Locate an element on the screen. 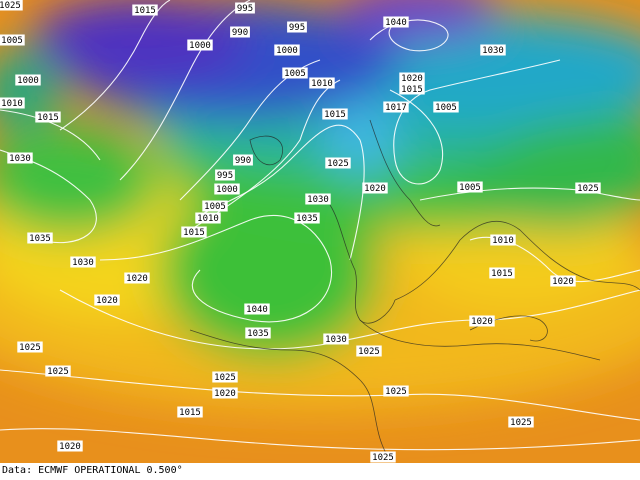 The width and height of the screenshot is (640, 480). isobar-label: 1017 is located at coordinates (396, 108).